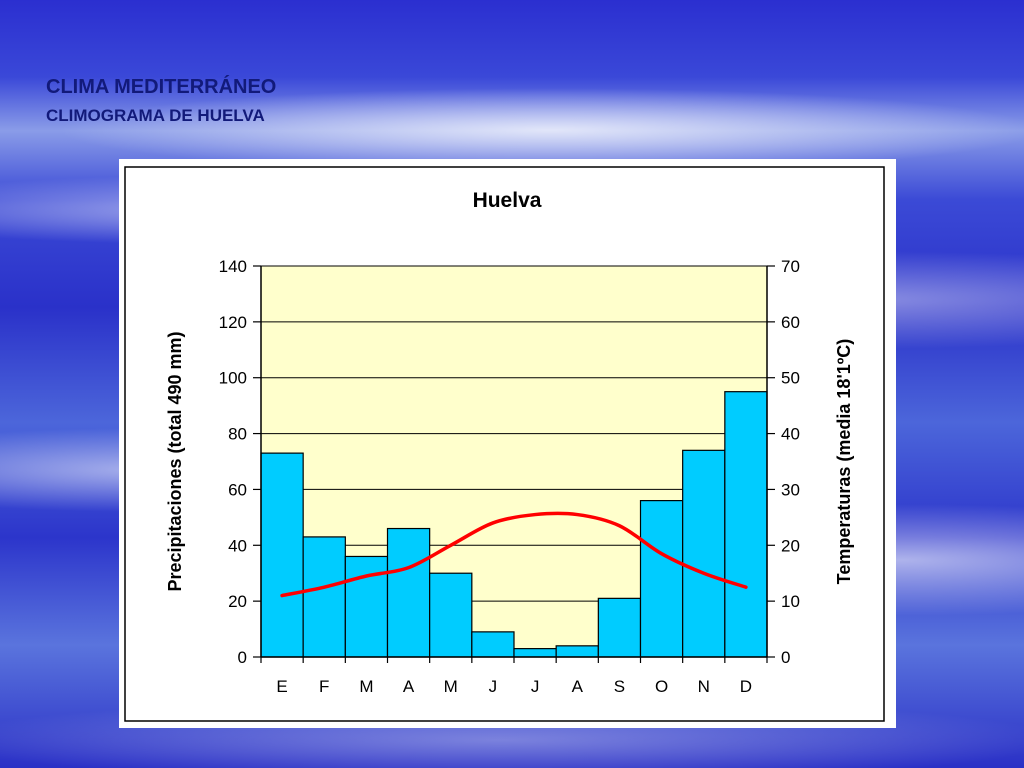 This screenshot has height=768, width=1024. What do you see at coordinates (237, 545) in the screenshot?
I see `left-tick-label: 40` at bounding box center [237, 545].